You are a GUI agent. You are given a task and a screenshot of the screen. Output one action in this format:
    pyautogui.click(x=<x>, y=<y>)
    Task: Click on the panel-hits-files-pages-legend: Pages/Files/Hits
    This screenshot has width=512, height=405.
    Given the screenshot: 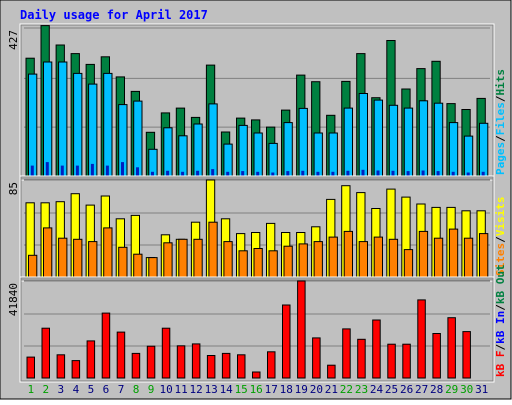 What is the action you would take?
    pyautogui.click(x=500, y=122)
    